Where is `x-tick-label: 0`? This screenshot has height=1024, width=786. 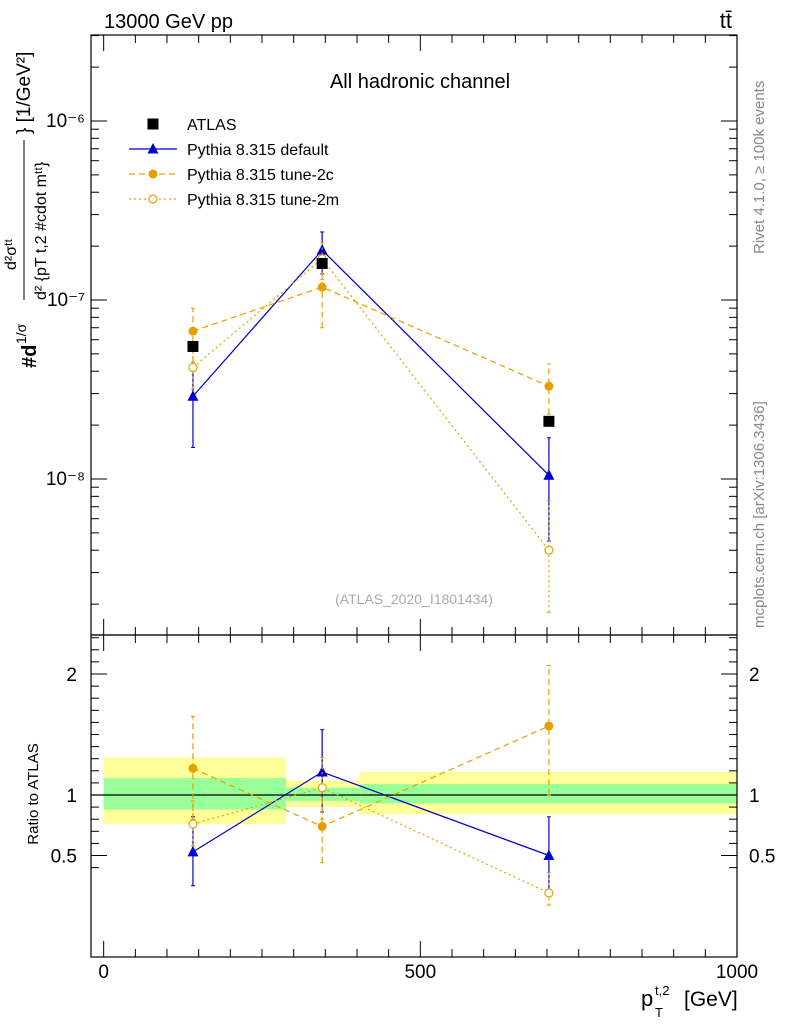 x-tick-label: 0 is located at coordinates (103, 972).